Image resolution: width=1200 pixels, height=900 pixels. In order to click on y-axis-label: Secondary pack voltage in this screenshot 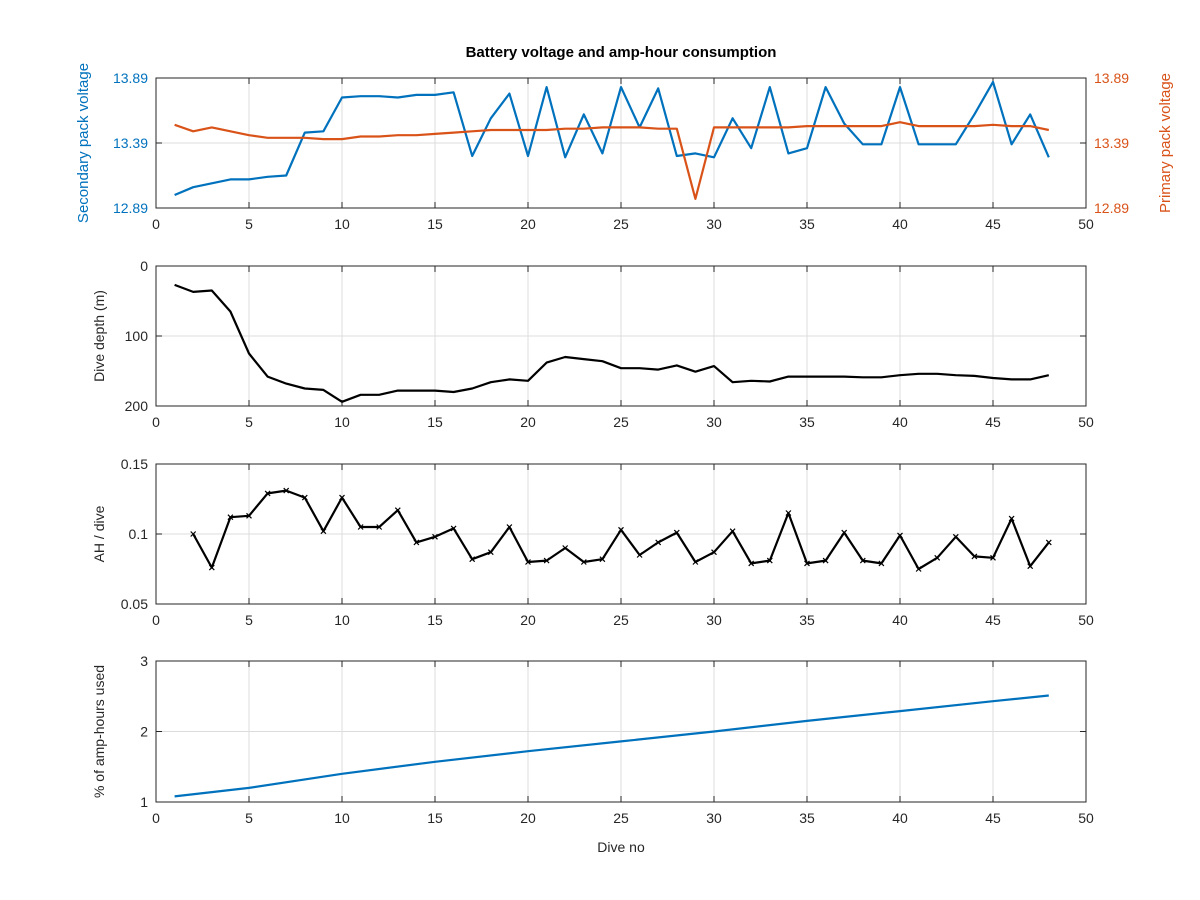, I will do `click(83, 143)`.